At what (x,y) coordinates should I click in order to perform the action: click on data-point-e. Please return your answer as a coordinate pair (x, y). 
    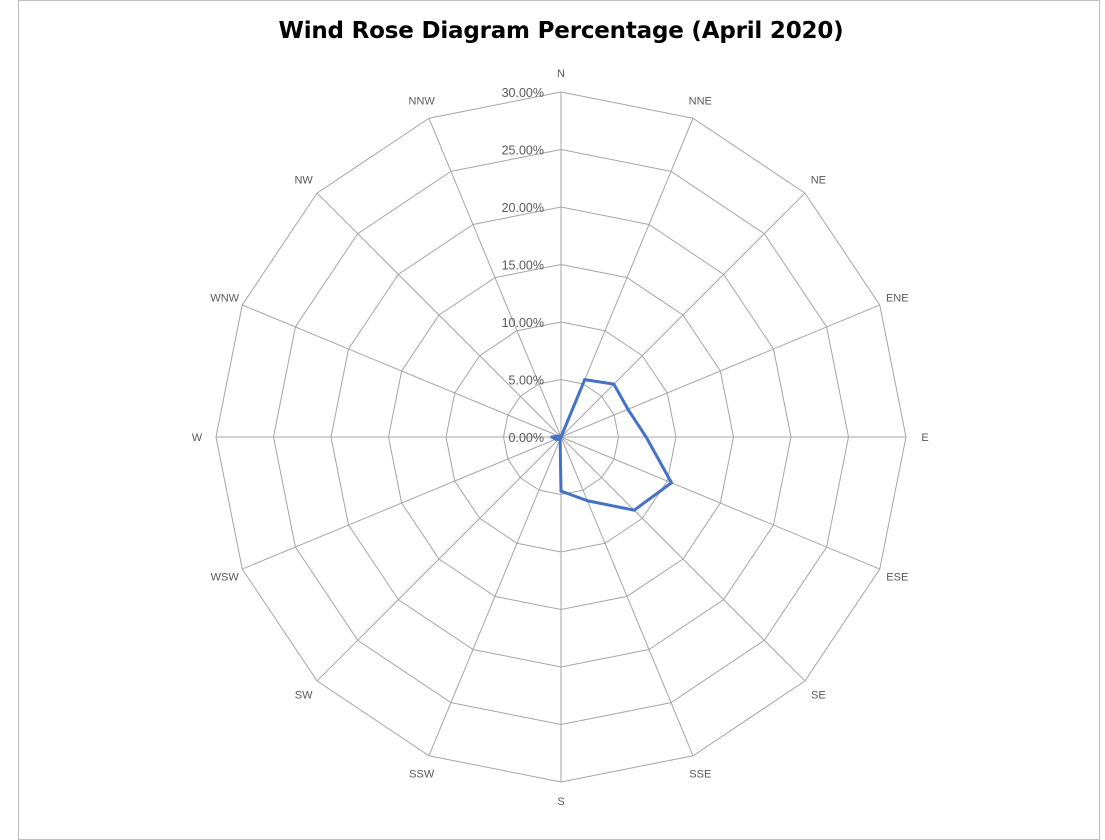
    Looking at the image, I should click on (646, 437).